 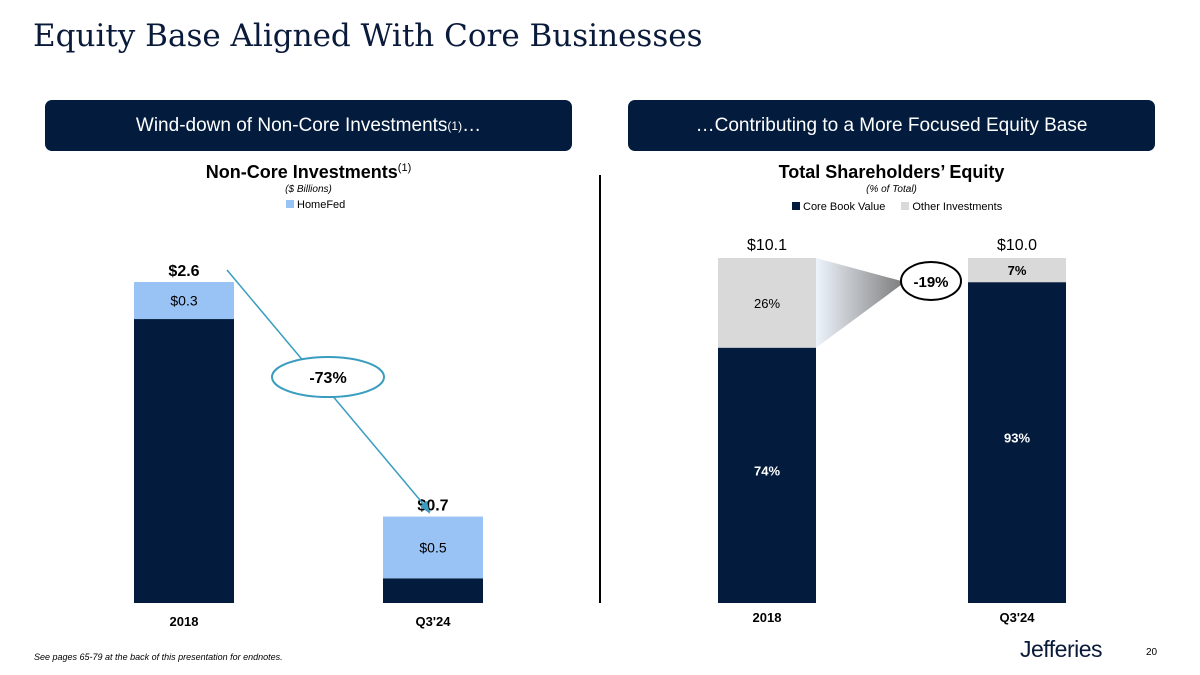 I want to click on left-chart-title-text: Non-Core Investments, so click(x=301, y=172).